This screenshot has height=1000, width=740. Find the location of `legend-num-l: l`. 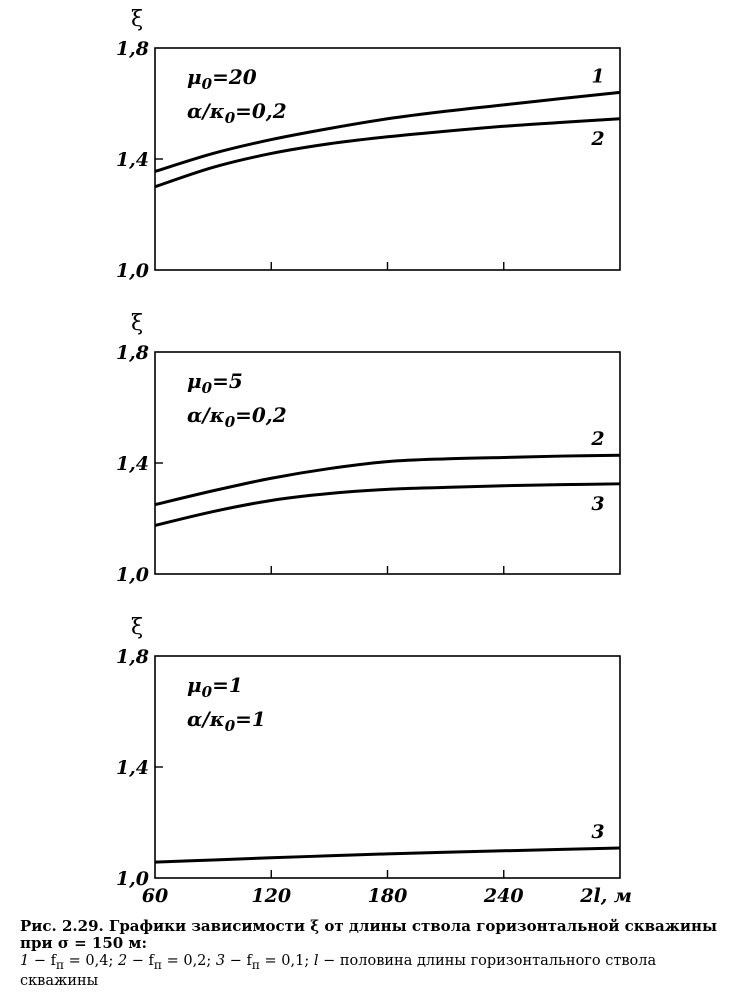

legend-num-l: l is located at coordinates (316, 961).